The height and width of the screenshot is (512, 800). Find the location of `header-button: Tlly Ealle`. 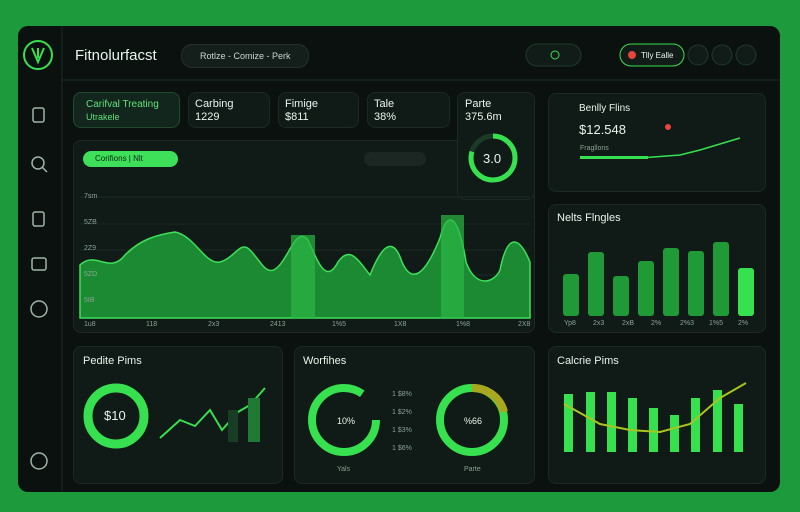

header-button: Tlly Ealle is located at coordinates (657, 55).